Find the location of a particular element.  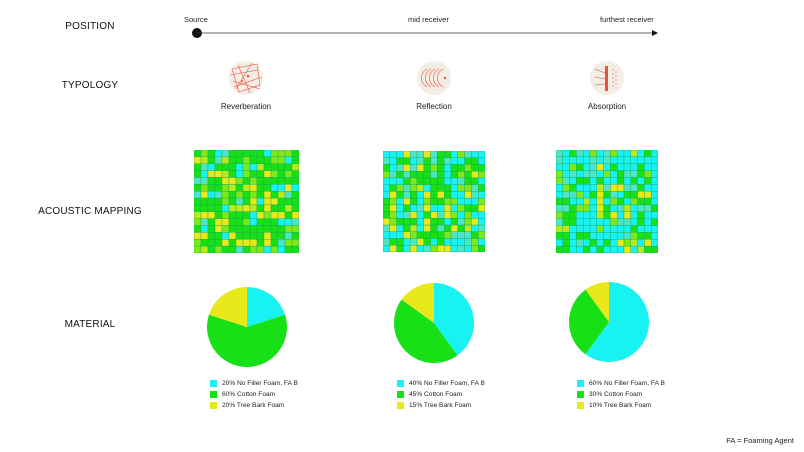

legend-text: 30% Cotton Foam is located at coordinates (616, 394).